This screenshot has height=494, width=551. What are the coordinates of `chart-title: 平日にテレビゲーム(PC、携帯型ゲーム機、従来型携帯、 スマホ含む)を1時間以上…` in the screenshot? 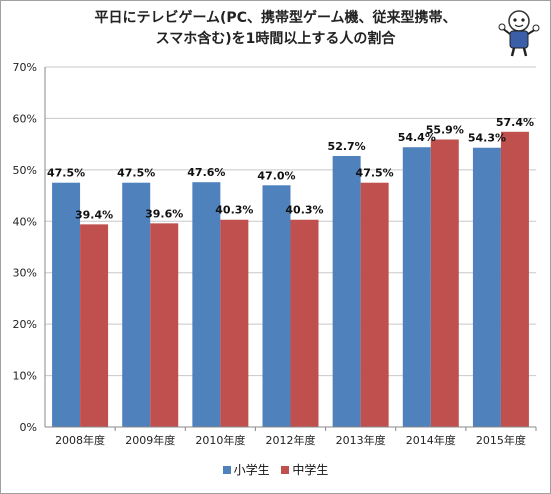 It's located at (275, 29).